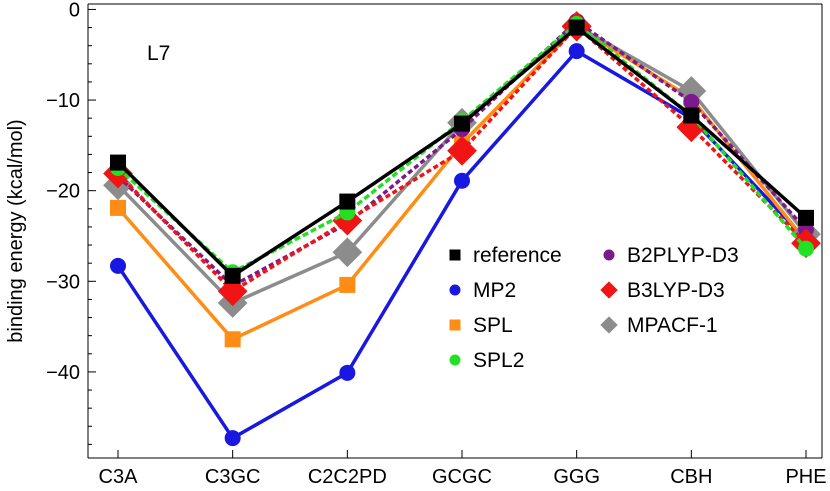 This screenshot has height=491, width=830. Describe the element at coordinates (498, 360) in the screenshot. I see `legend-label-spl2: SPL2` at that location.